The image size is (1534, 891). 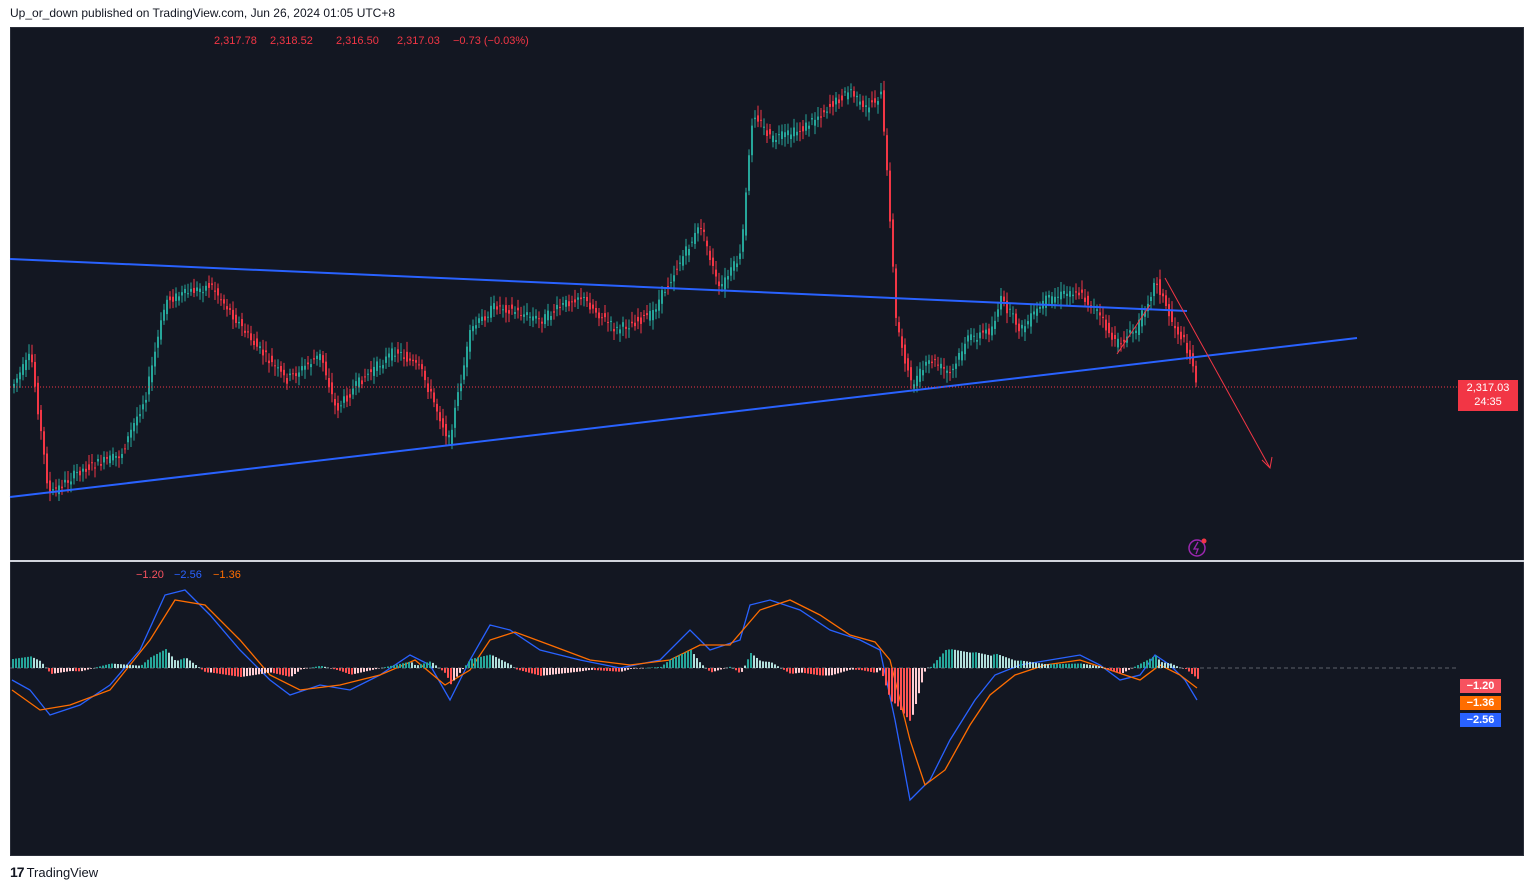 What do you see at coordinates (767, 561) in the screenshot?
I see `pane-divider` at bounding box center [767, 561].